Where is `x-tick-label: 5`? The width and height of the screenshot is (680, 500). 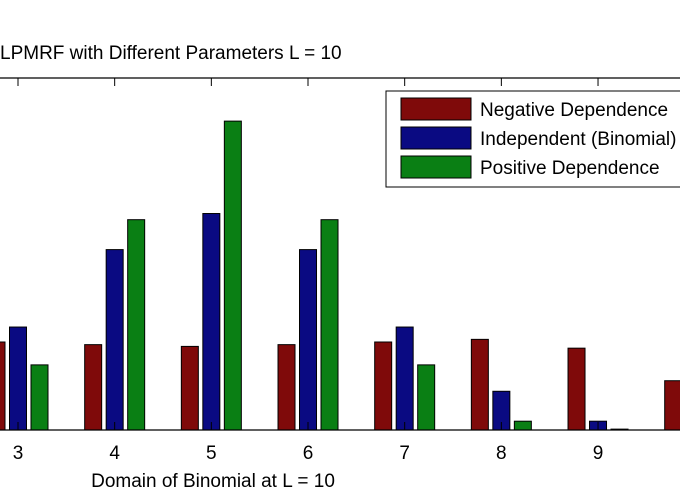
x-tick-label: 5 is located at coordinates (211, 453).